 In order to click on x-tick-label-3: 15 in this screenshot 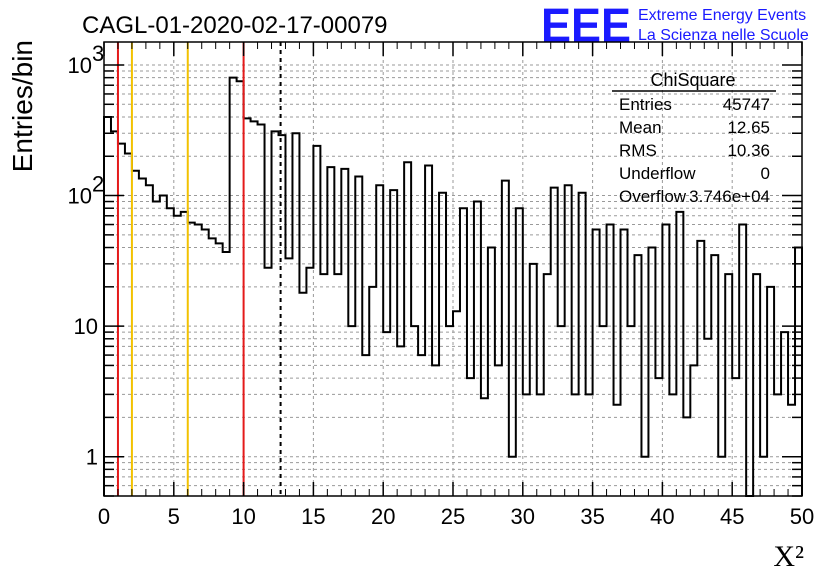, I will do `click(313, 516)`.